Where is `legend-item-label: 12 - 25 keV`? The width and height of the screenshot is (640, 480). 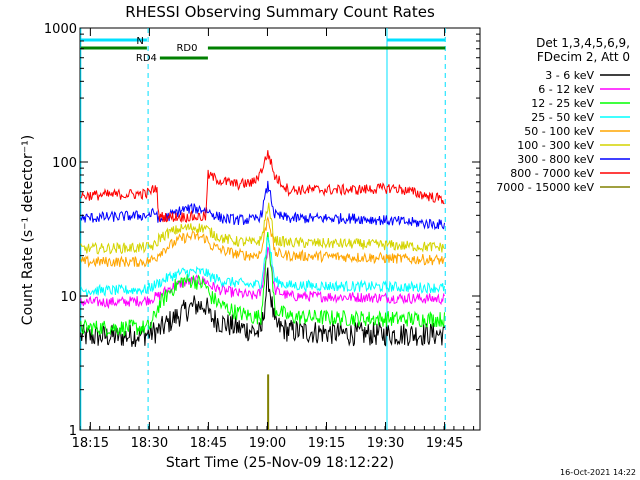
legend-item-label: 12 - 25 keV is located at coordinates (562, 103).